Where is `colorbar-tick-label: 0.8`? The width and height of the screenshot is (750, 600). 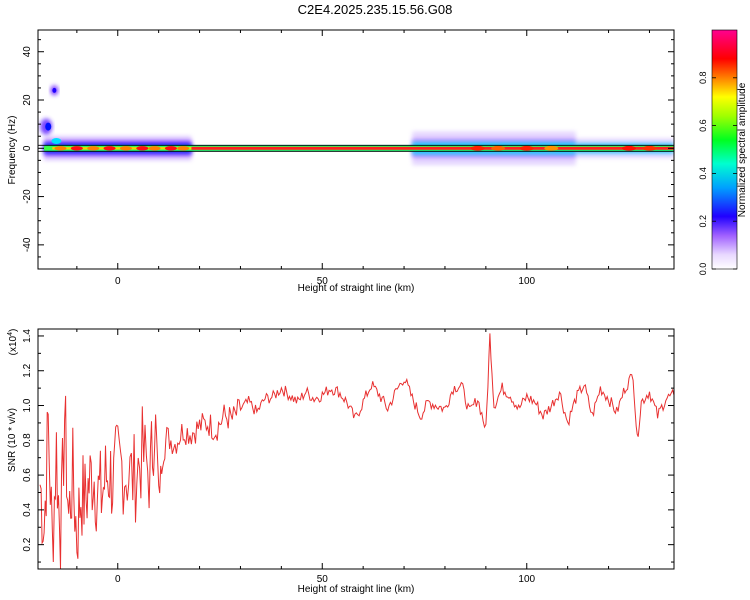 colorbar-tick-label: 0.8 is located at coordinates (703, 78).